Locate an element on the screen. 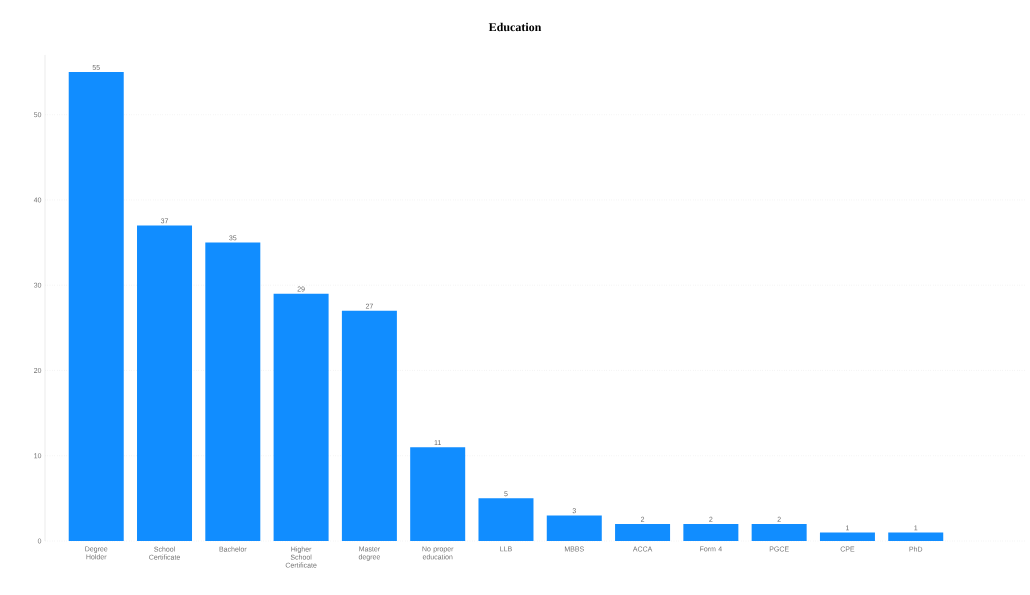 Image resolution: width=1030 pixels, height=595 pixels. chart-title: Education is located at coordinates (515, 27).